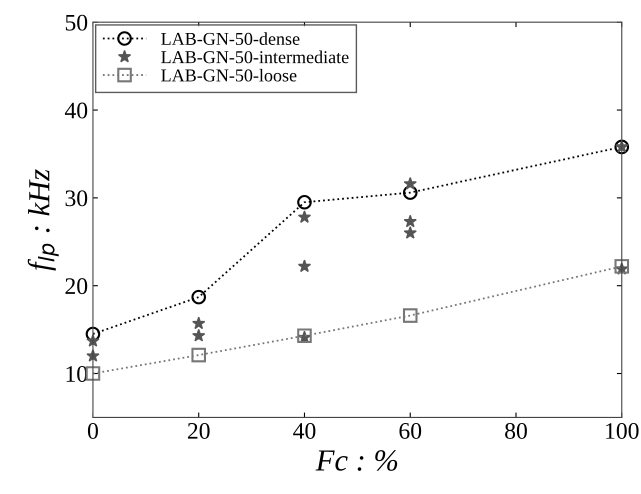 The image size is (641, 494). What do you see at coordinates (43, 220) in the screenshot?
I see `y-axis-title: f$_{lp}$ : kHz` at bounding box center [43, 220].